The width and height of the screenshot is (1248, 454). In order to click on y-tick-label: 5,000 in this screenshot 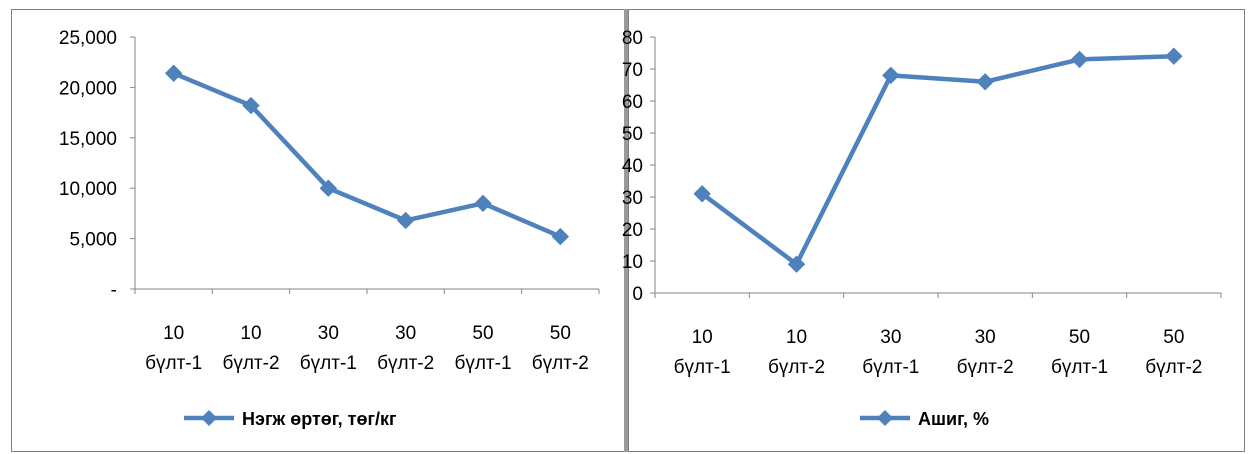, I will do `click(93, 240)`.